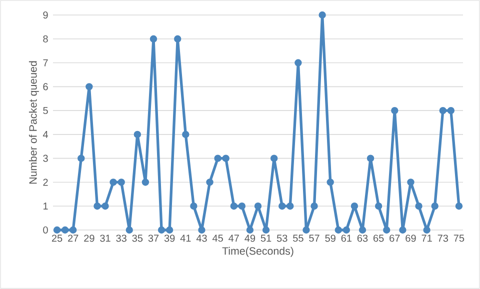  I want to click on x-tick-label: 71, so click(427, 238).